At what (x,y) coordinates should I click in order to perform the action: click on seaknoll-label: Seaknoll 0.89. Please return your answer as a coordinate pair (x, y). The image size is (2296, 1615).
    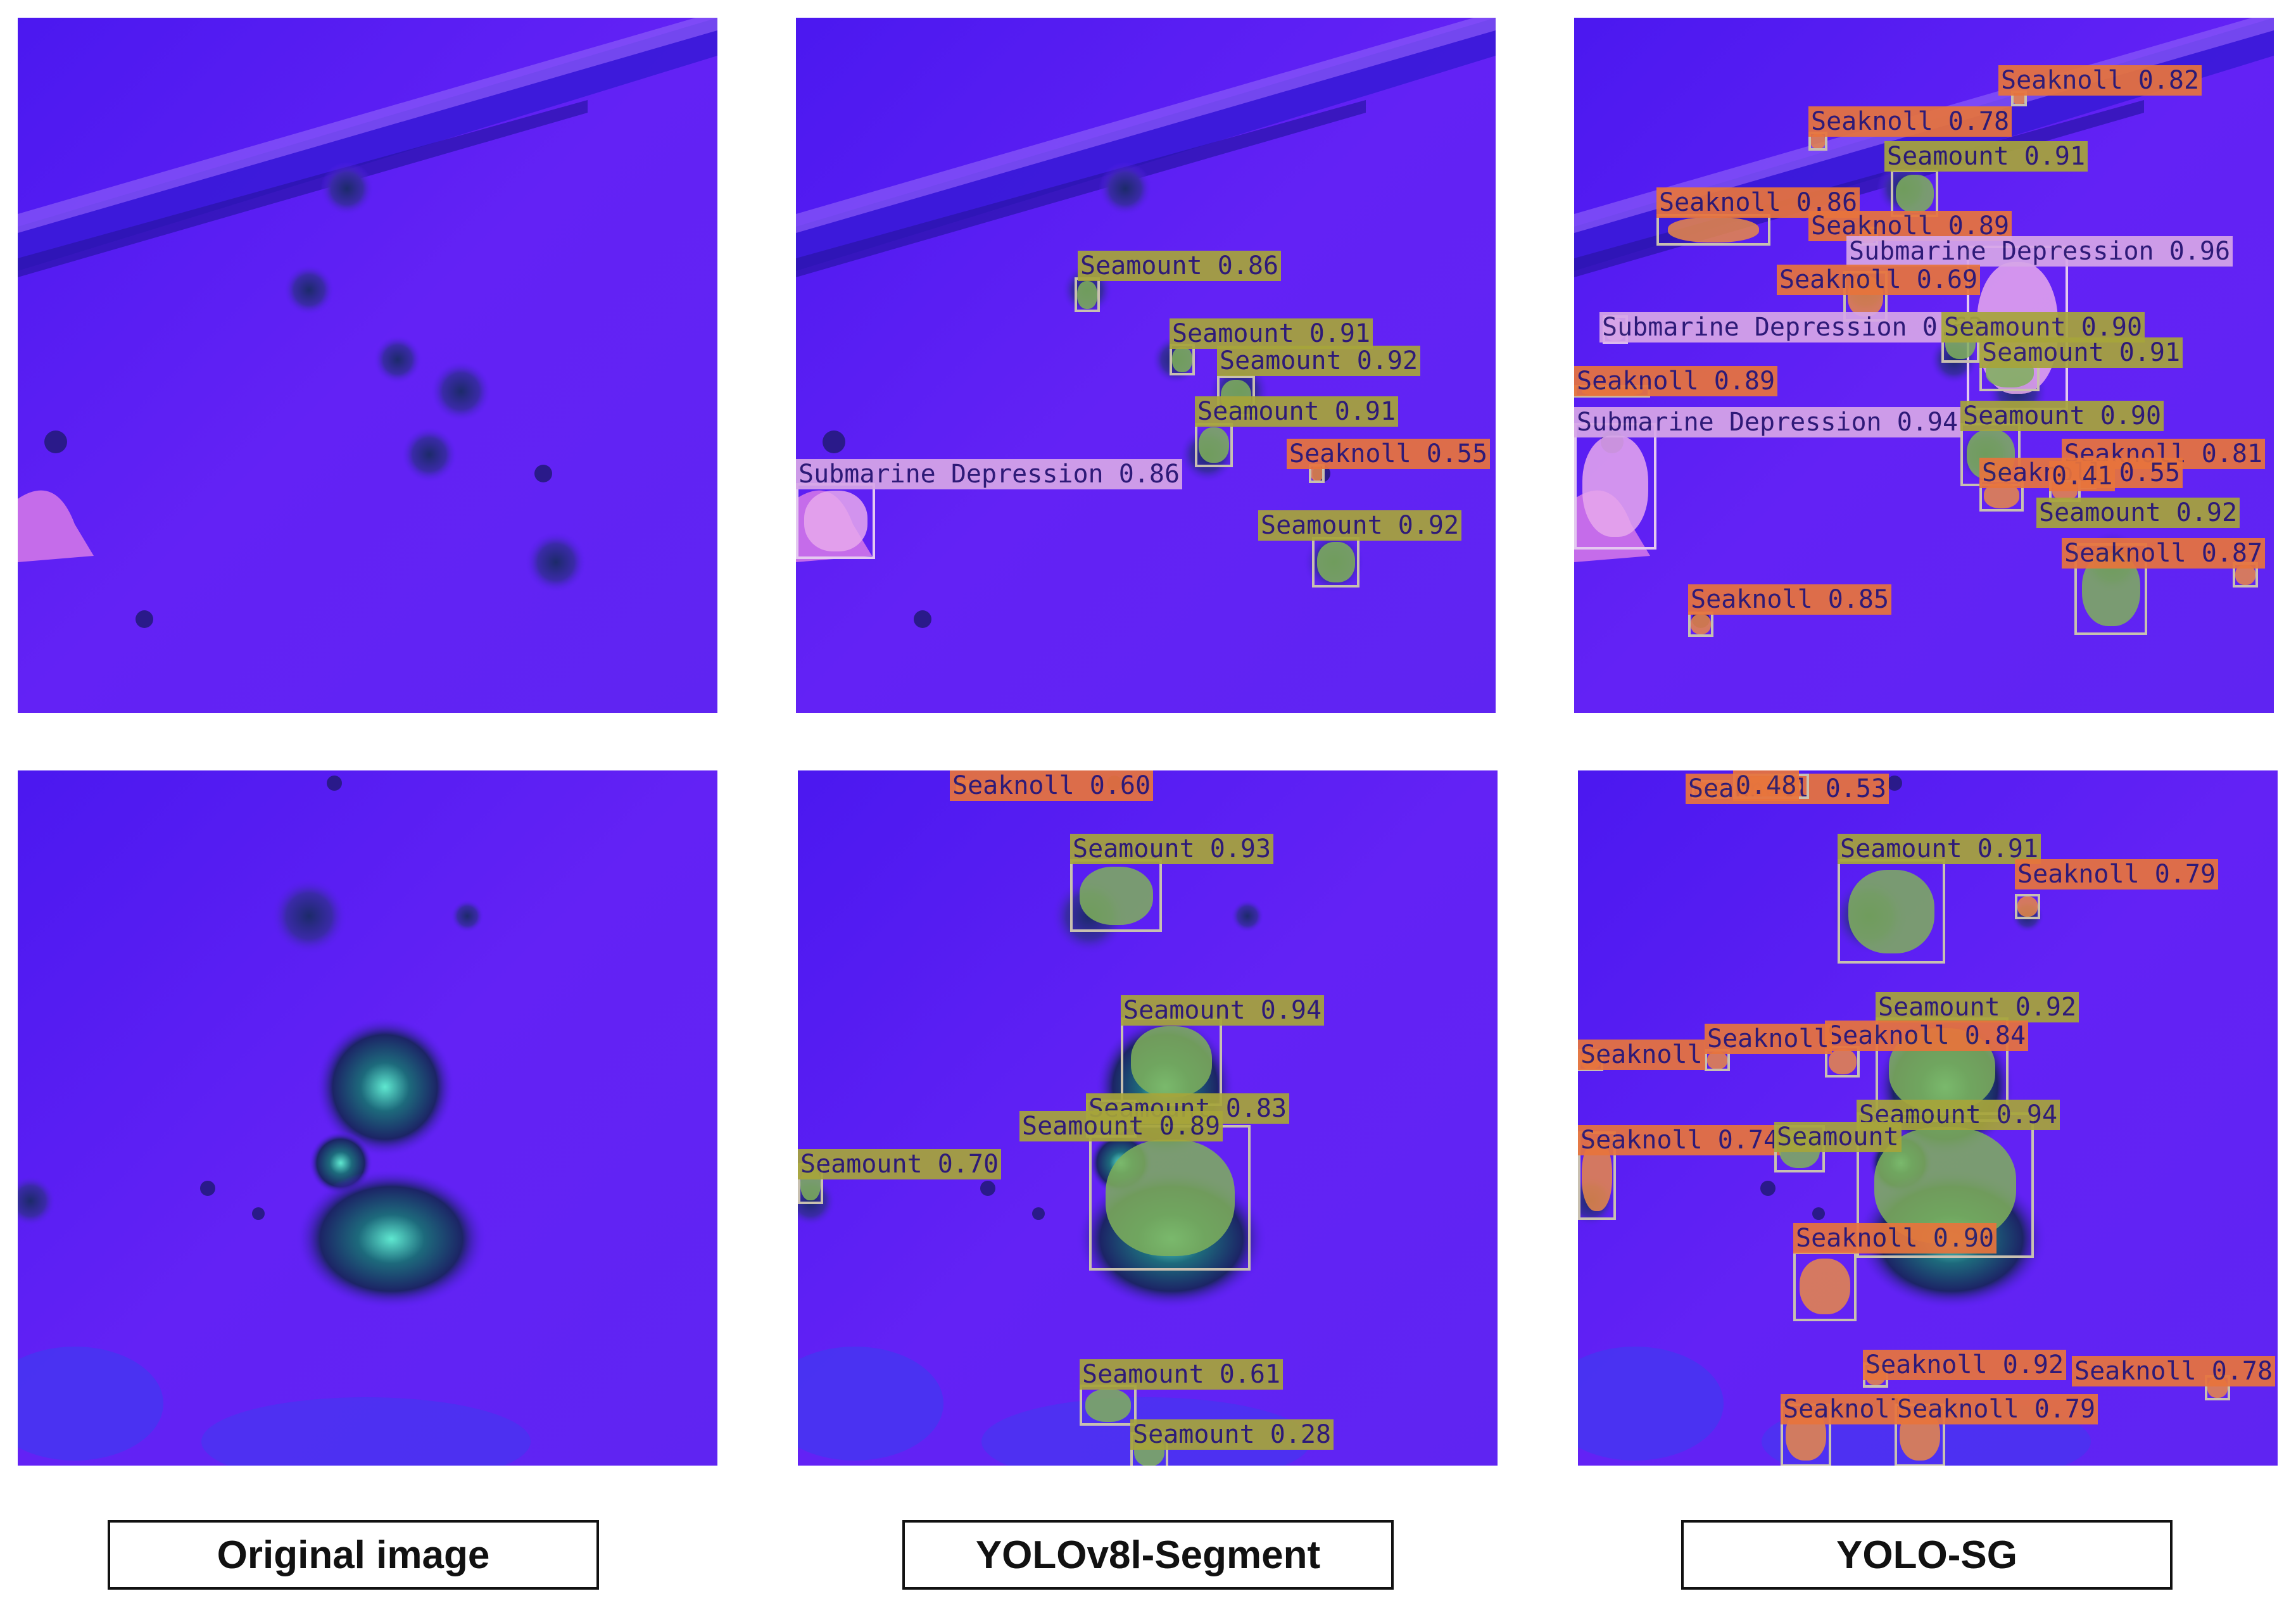
    Looking at the image, I should click on (1676, 381).